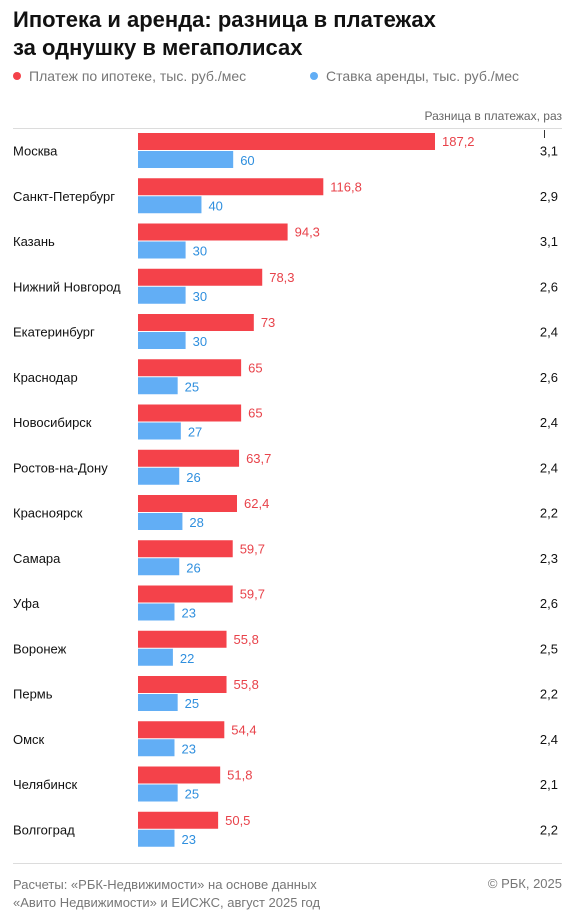  Describe the element at coordinates (224, 19) in the screenshot. I see `chart-title-line-1: Ипотека и аренда: разница в платежах` at that location.